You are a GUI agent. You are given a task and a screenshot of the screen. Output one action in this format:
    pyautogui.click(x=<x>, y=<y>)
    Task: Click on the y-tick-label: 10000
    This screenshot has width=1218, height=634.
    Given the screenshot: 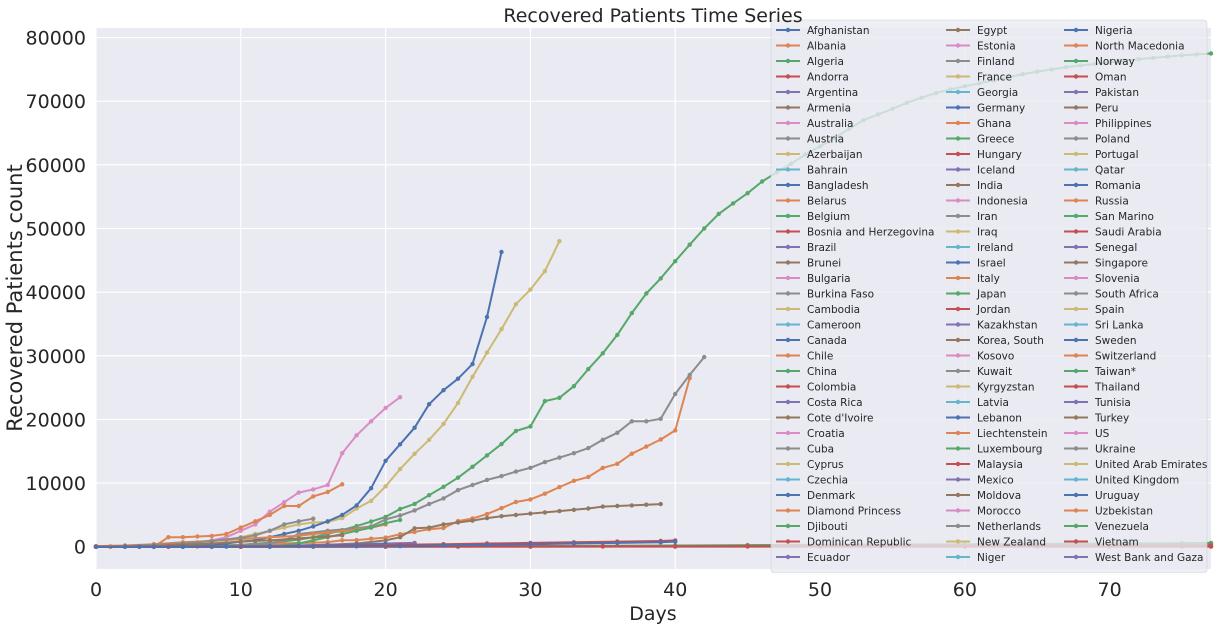 What is the action you would take?
    pyautogui.click(x=56, y=484)
    